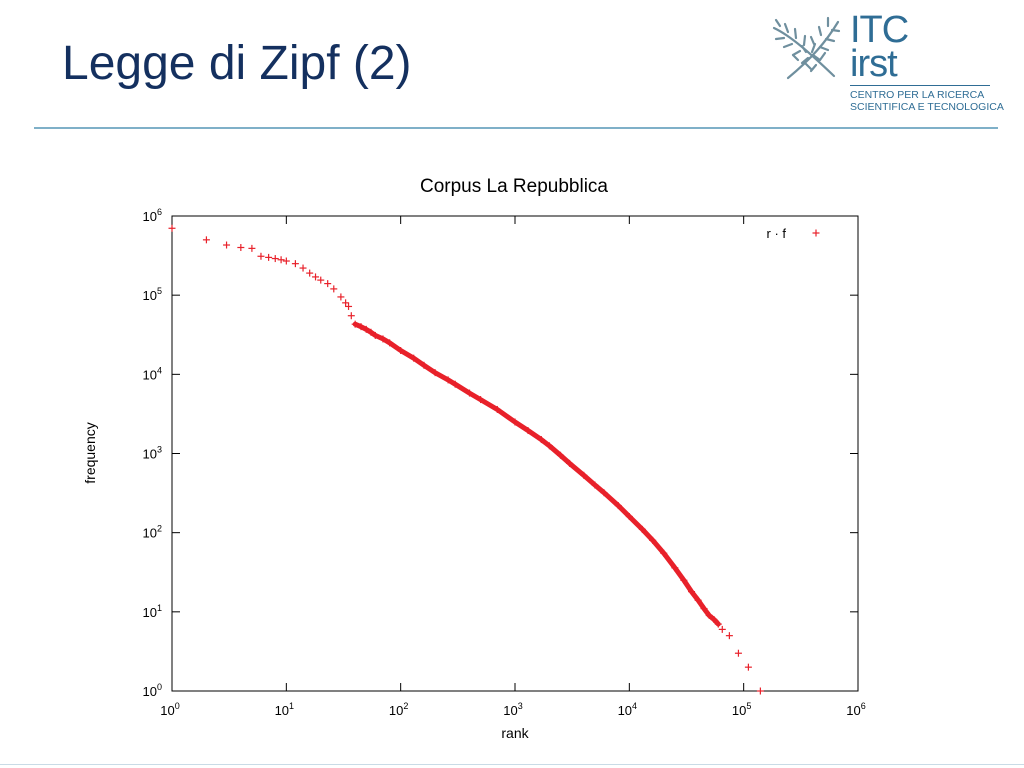  I want to click on legend-plus, so click(816, 233).